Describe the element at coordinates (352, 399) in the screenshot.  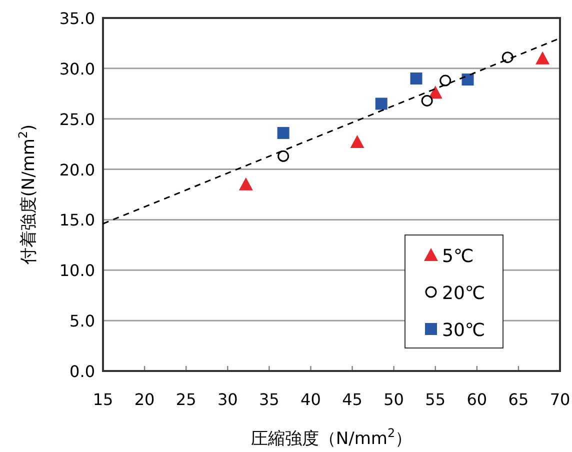
I see `x-tick-label: 45` at that location.